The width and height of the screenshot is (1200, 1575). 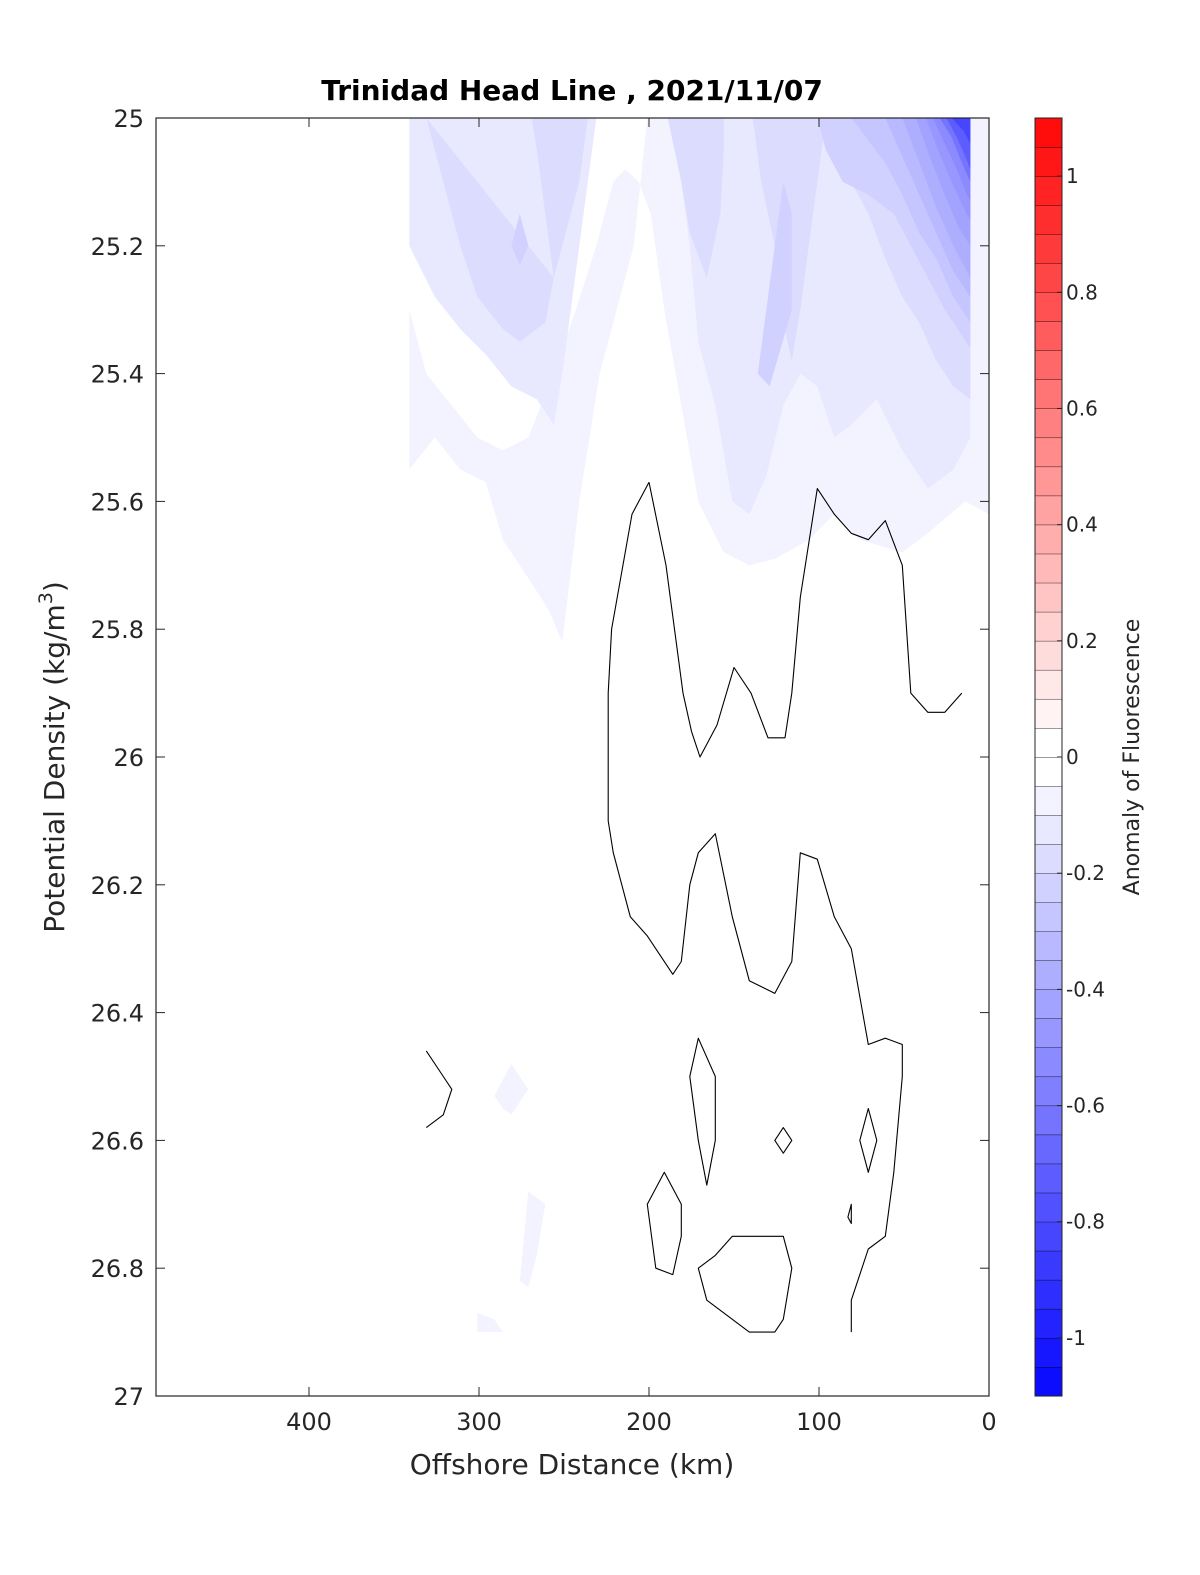 I want to click on colorbar-tick-label: 0, so click(x=1072, y=757).